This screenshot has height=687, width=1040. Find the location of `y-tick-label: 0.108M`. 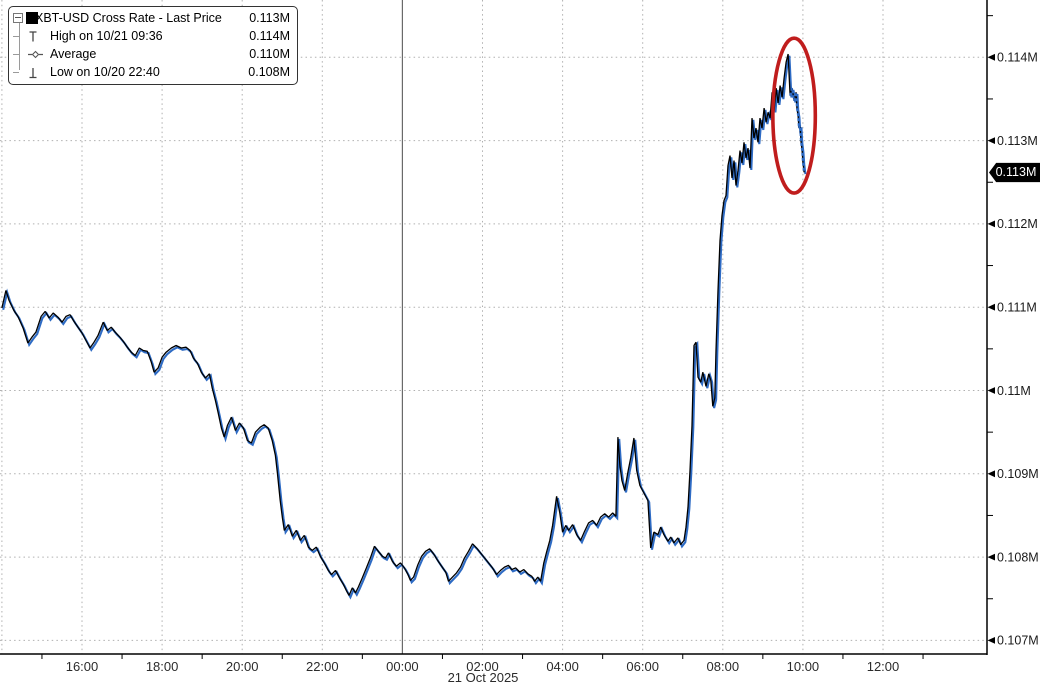

y-tick-label: 0.108M is located at coordinates (1018, 557).